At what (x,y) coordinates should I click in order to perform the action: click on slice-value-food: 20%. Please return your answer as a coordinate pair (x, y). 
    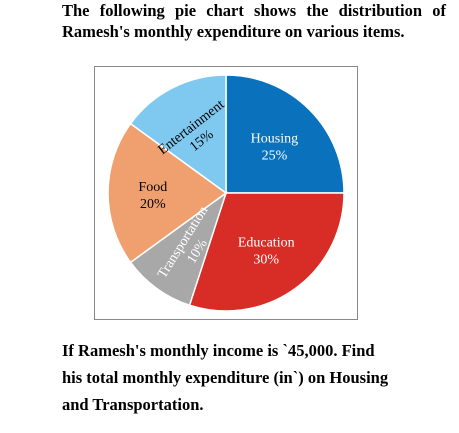
    Looking at the image, I should click on (153, 204).